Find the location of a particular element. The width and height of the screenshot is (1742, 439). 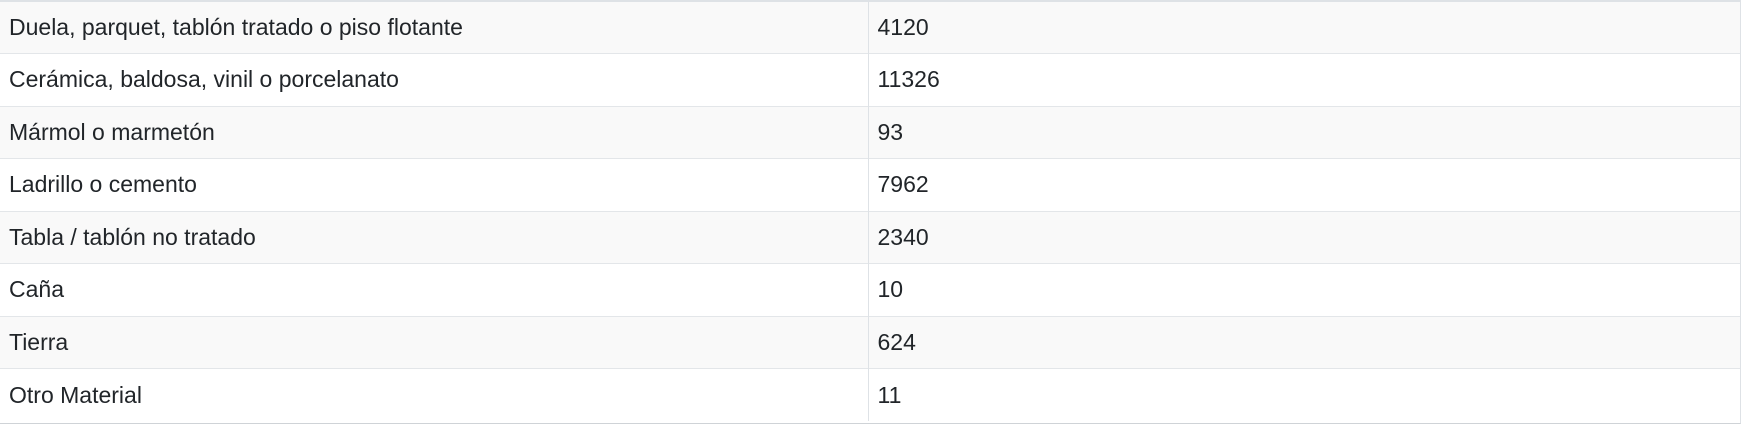

row-value: 93 is located at coordinates (1304, 132).